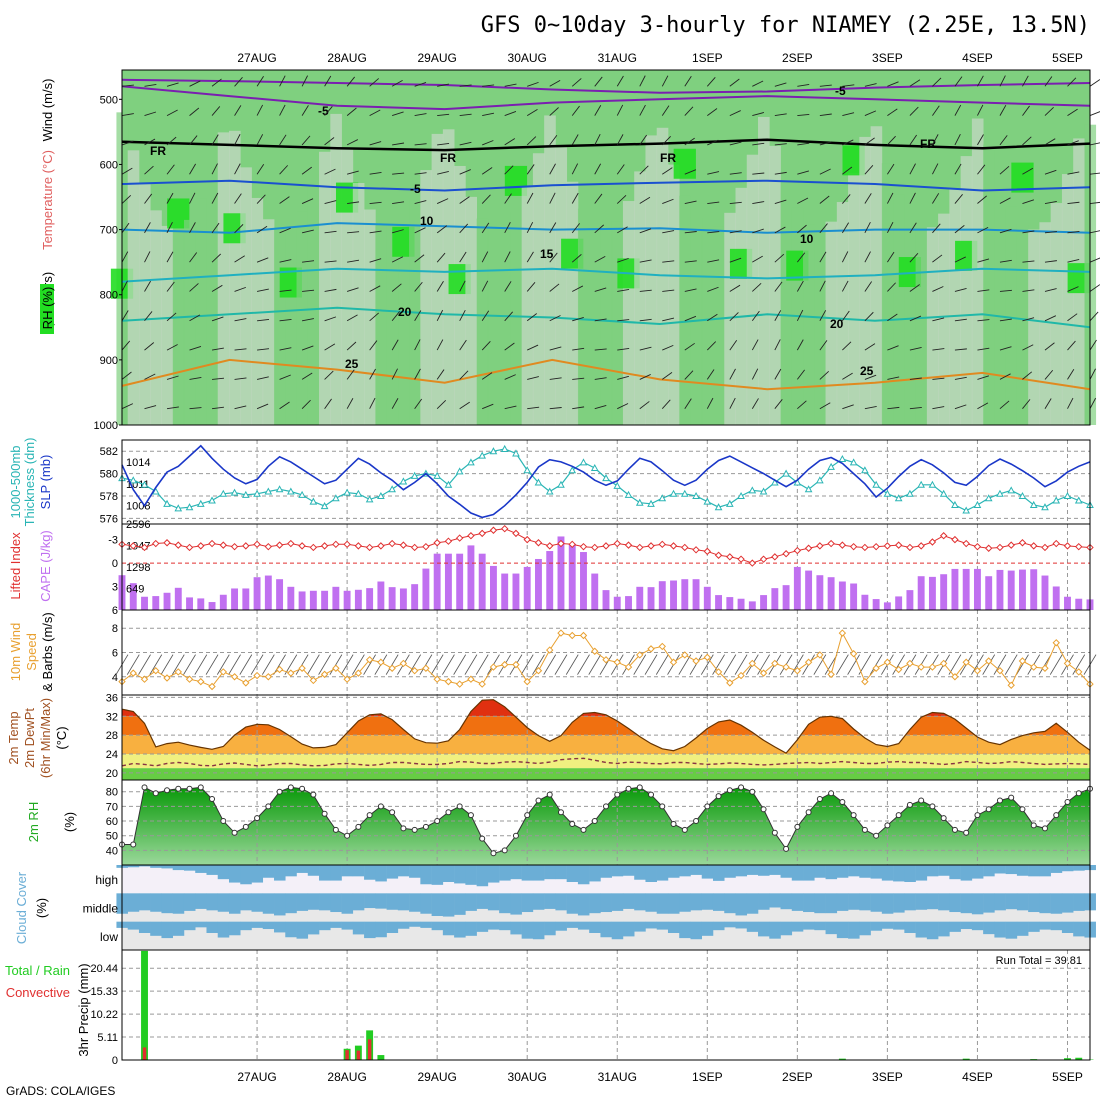 This screenshot has width=1100, height=1100. What do you see at coordinates (109, 100) in the screenshot?
I see `pressure-tick: 500` at bounding box center [109, 100].